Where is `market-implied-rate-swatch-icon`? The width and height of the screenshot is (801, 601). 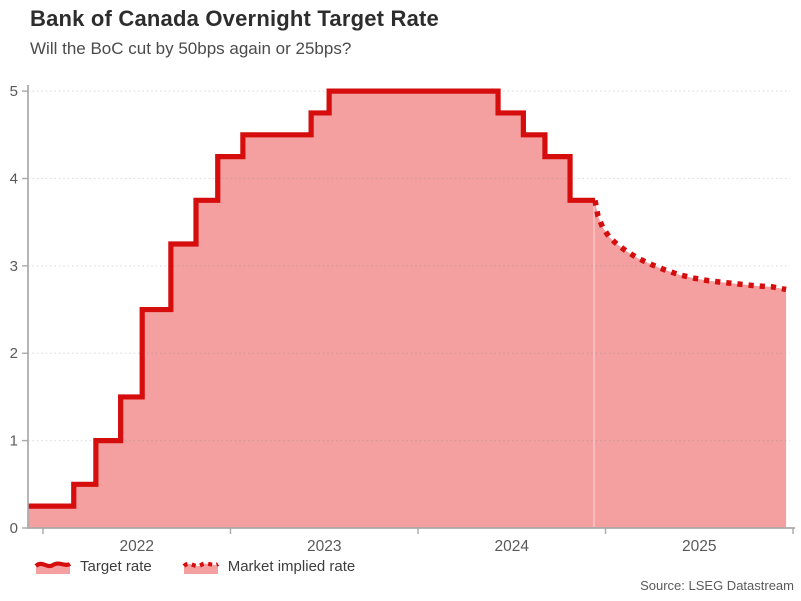
market-implied-rate-swatch-icon is located at coordinates (200, 567).